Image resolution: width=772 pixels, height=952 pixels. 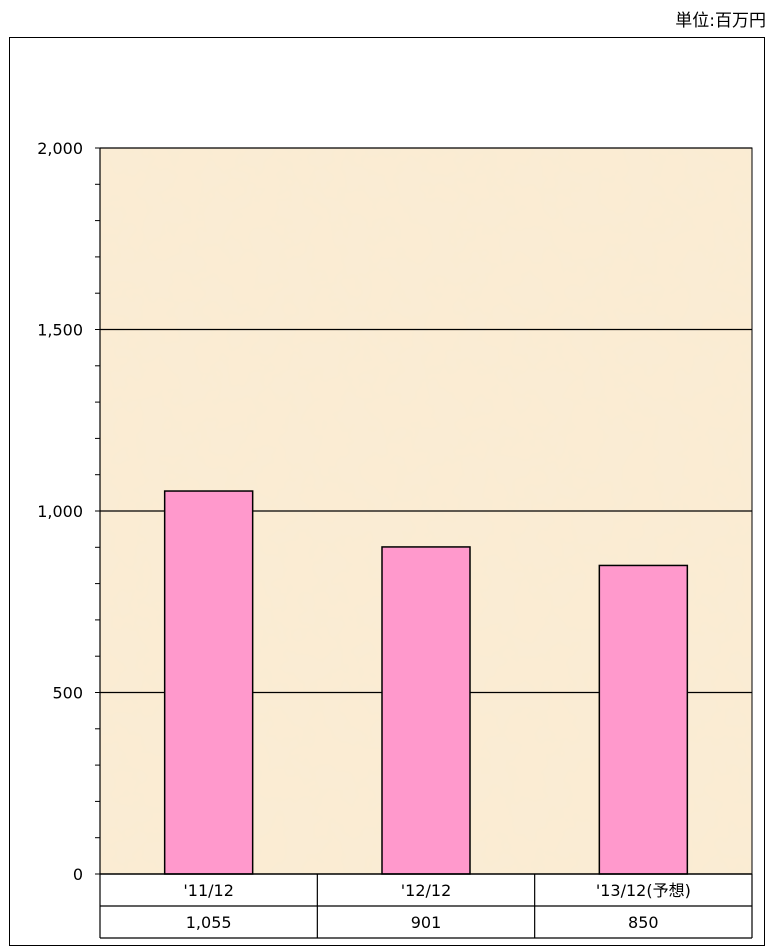 What do you see at coordinates (426, 890) in the screenshot?
I see `x-category-label: '12/12` at bounding box center [426, 890].